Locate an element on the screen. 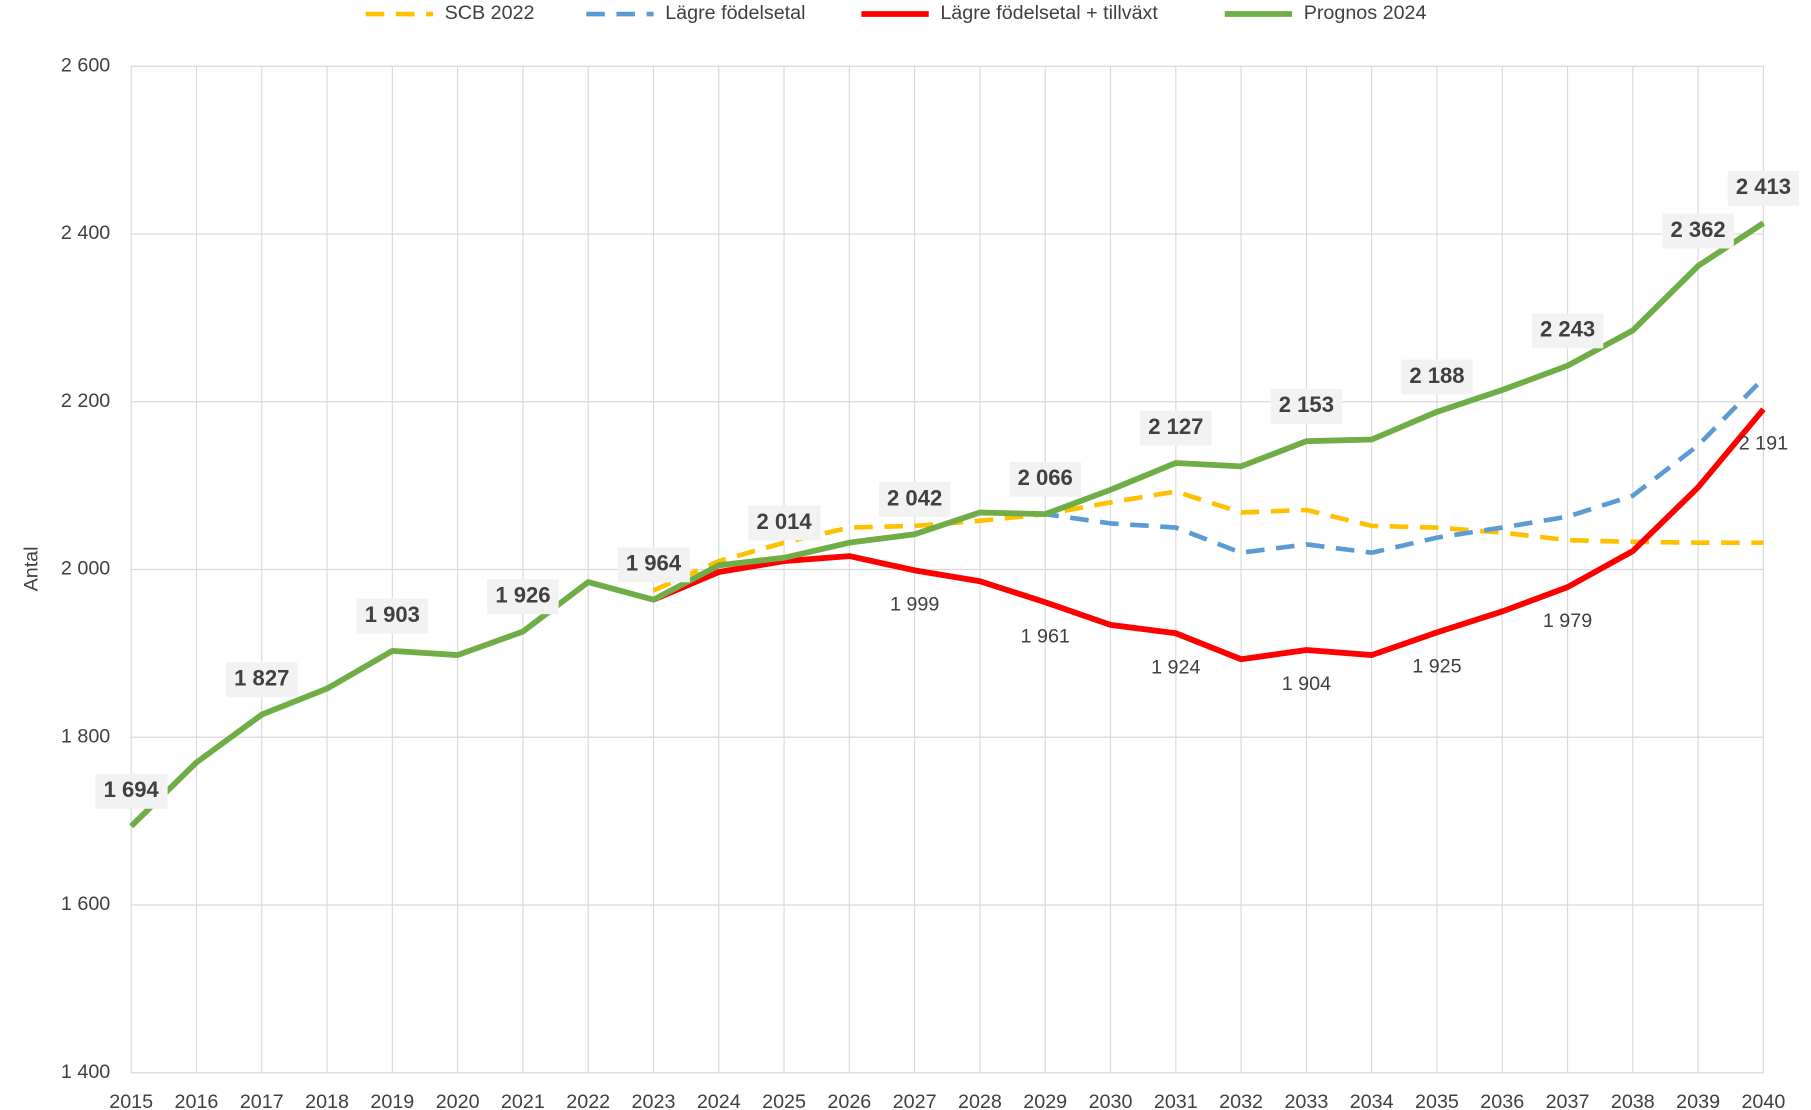 Image resolution: width=1811 pixels, height=1110 pixels. data-label: 2 362 is located at coordinates (1698, 229).